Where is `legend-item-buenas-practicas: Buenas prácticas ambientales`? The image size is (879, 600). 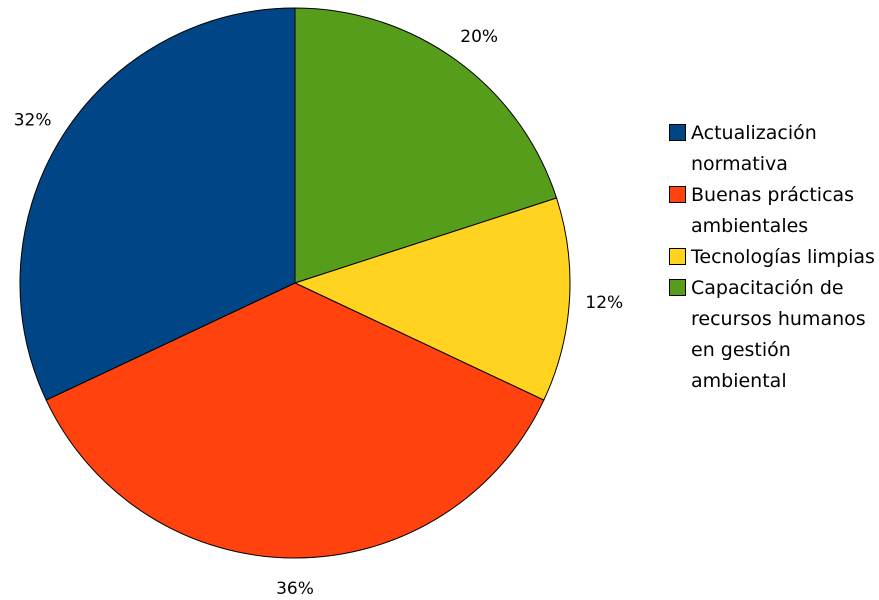 legend-item-buenas-practicas: Buenas prácticas ambientales is located at coordinates (774, 211).